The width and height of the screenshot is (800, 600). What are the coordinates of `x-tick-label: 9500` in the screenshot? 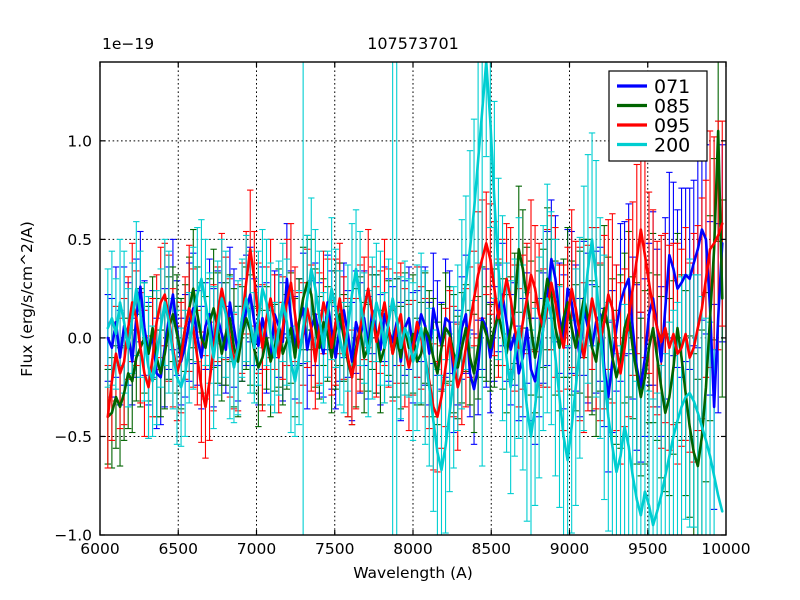 It's located at (647, 549).